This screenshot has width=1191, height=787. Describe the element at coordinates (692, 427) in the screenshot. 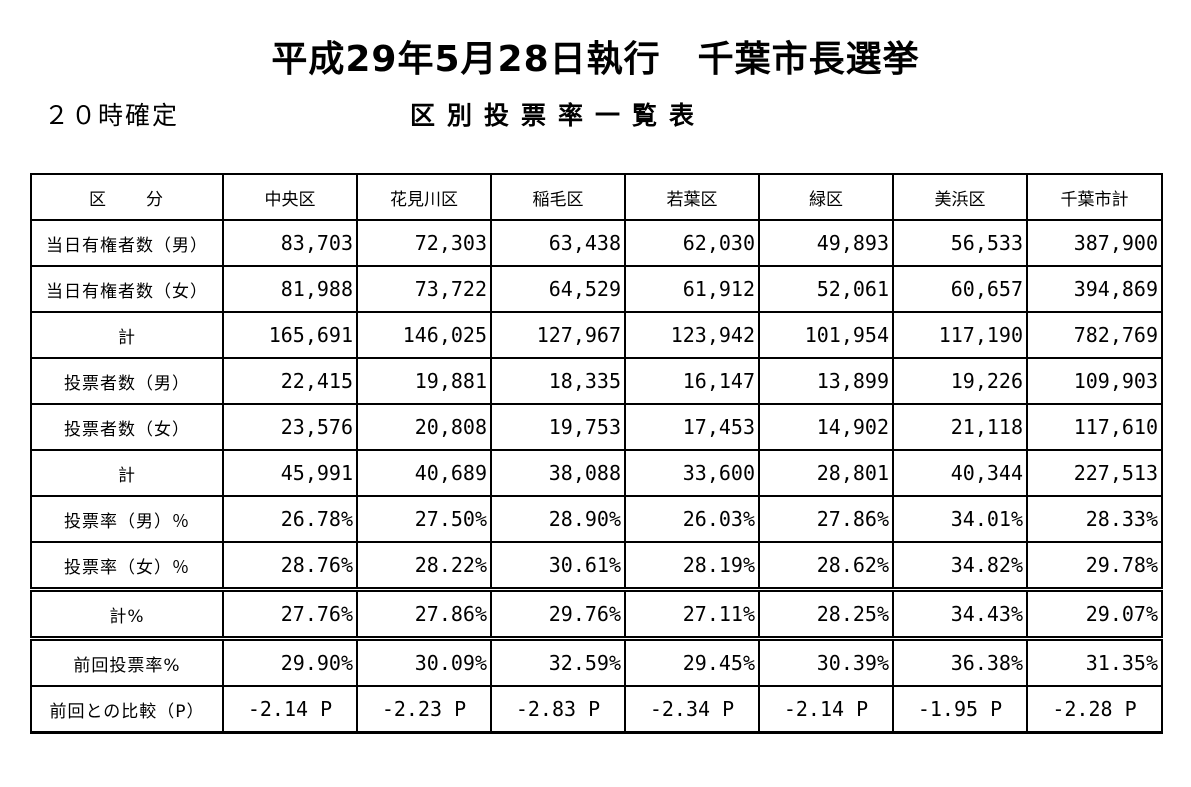

I see `table-cell: 17,453` at that location.